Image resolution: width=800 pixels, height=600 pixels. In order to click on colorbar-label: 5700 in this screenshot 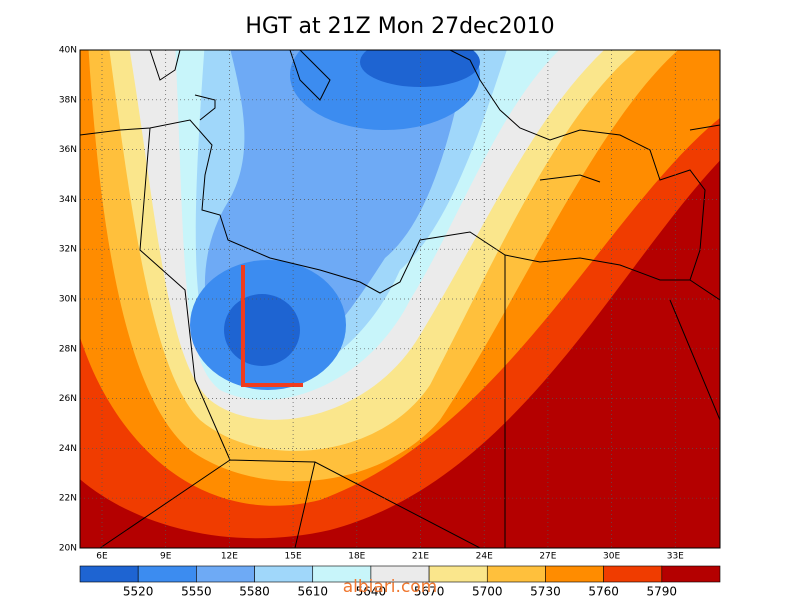, I will do `click(487, 592)`.